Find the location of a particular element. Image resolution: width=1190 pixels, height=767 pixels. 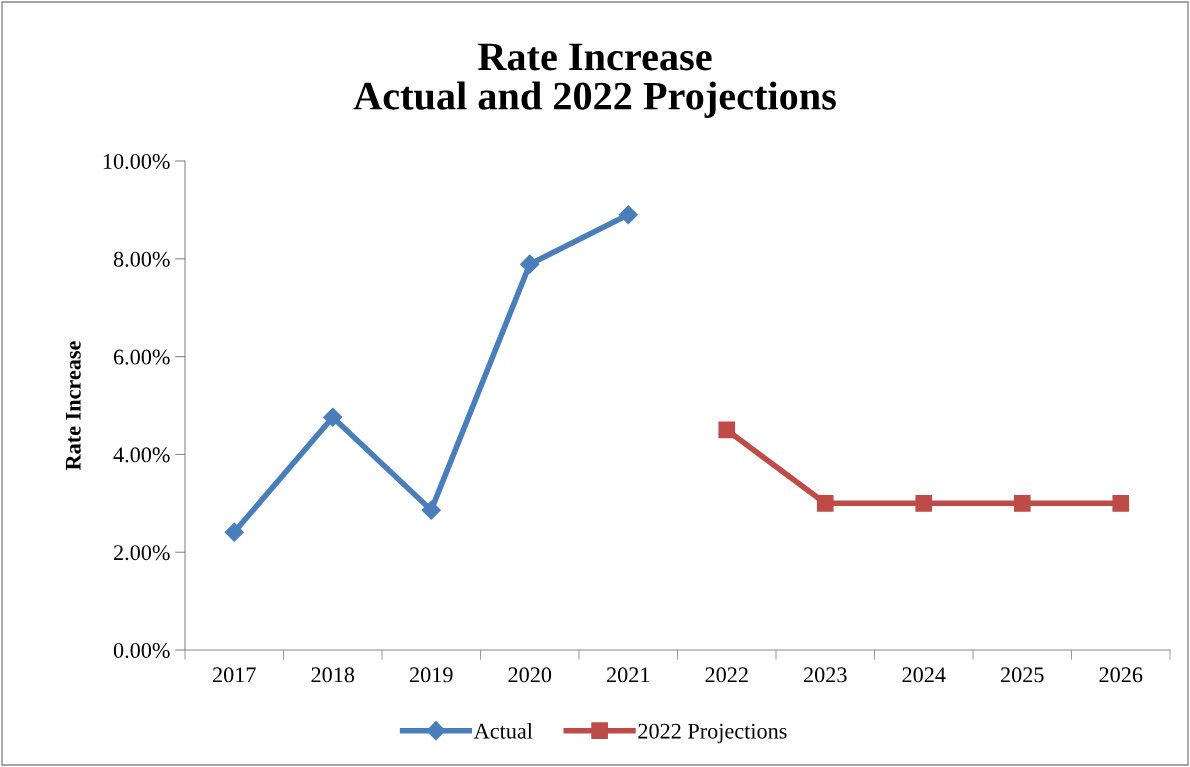

y-tick-label: 6.00% is located at coordinates (141, 357).